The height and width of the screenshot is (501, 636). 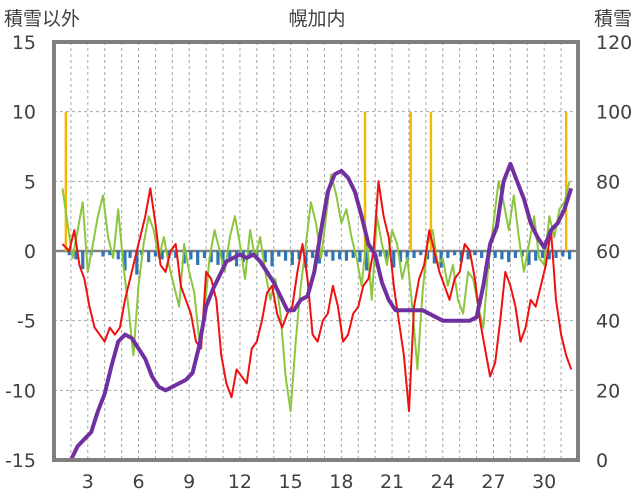 I want to click on x-ticks: 3 6 9 12 15 18 21 24 27 30, so click(x=319, y=482).